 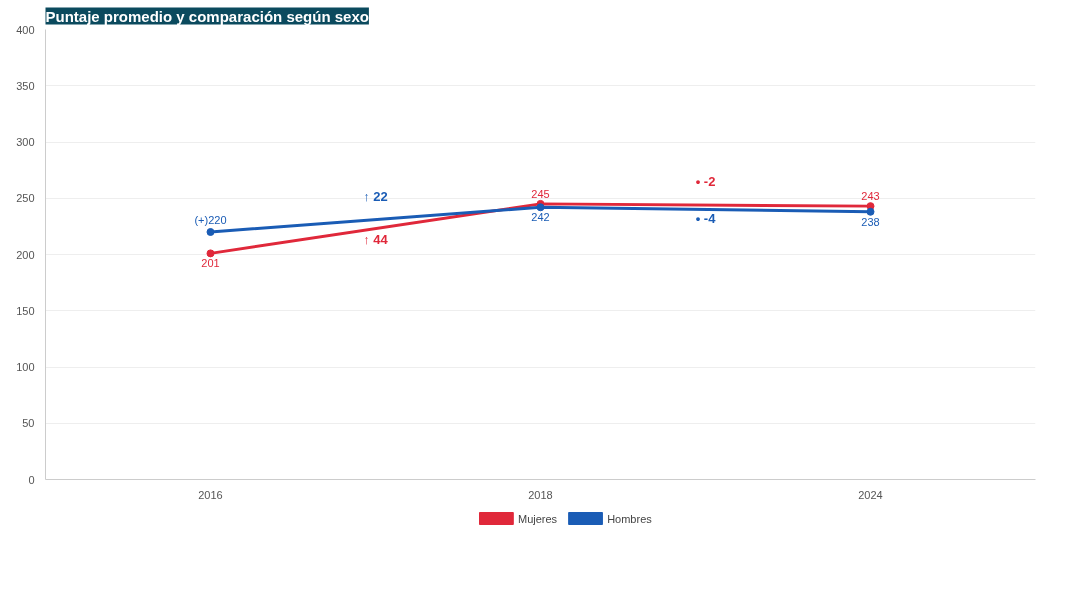 I want to click on x-tick-label: 2018, so click(x=540, y=494).